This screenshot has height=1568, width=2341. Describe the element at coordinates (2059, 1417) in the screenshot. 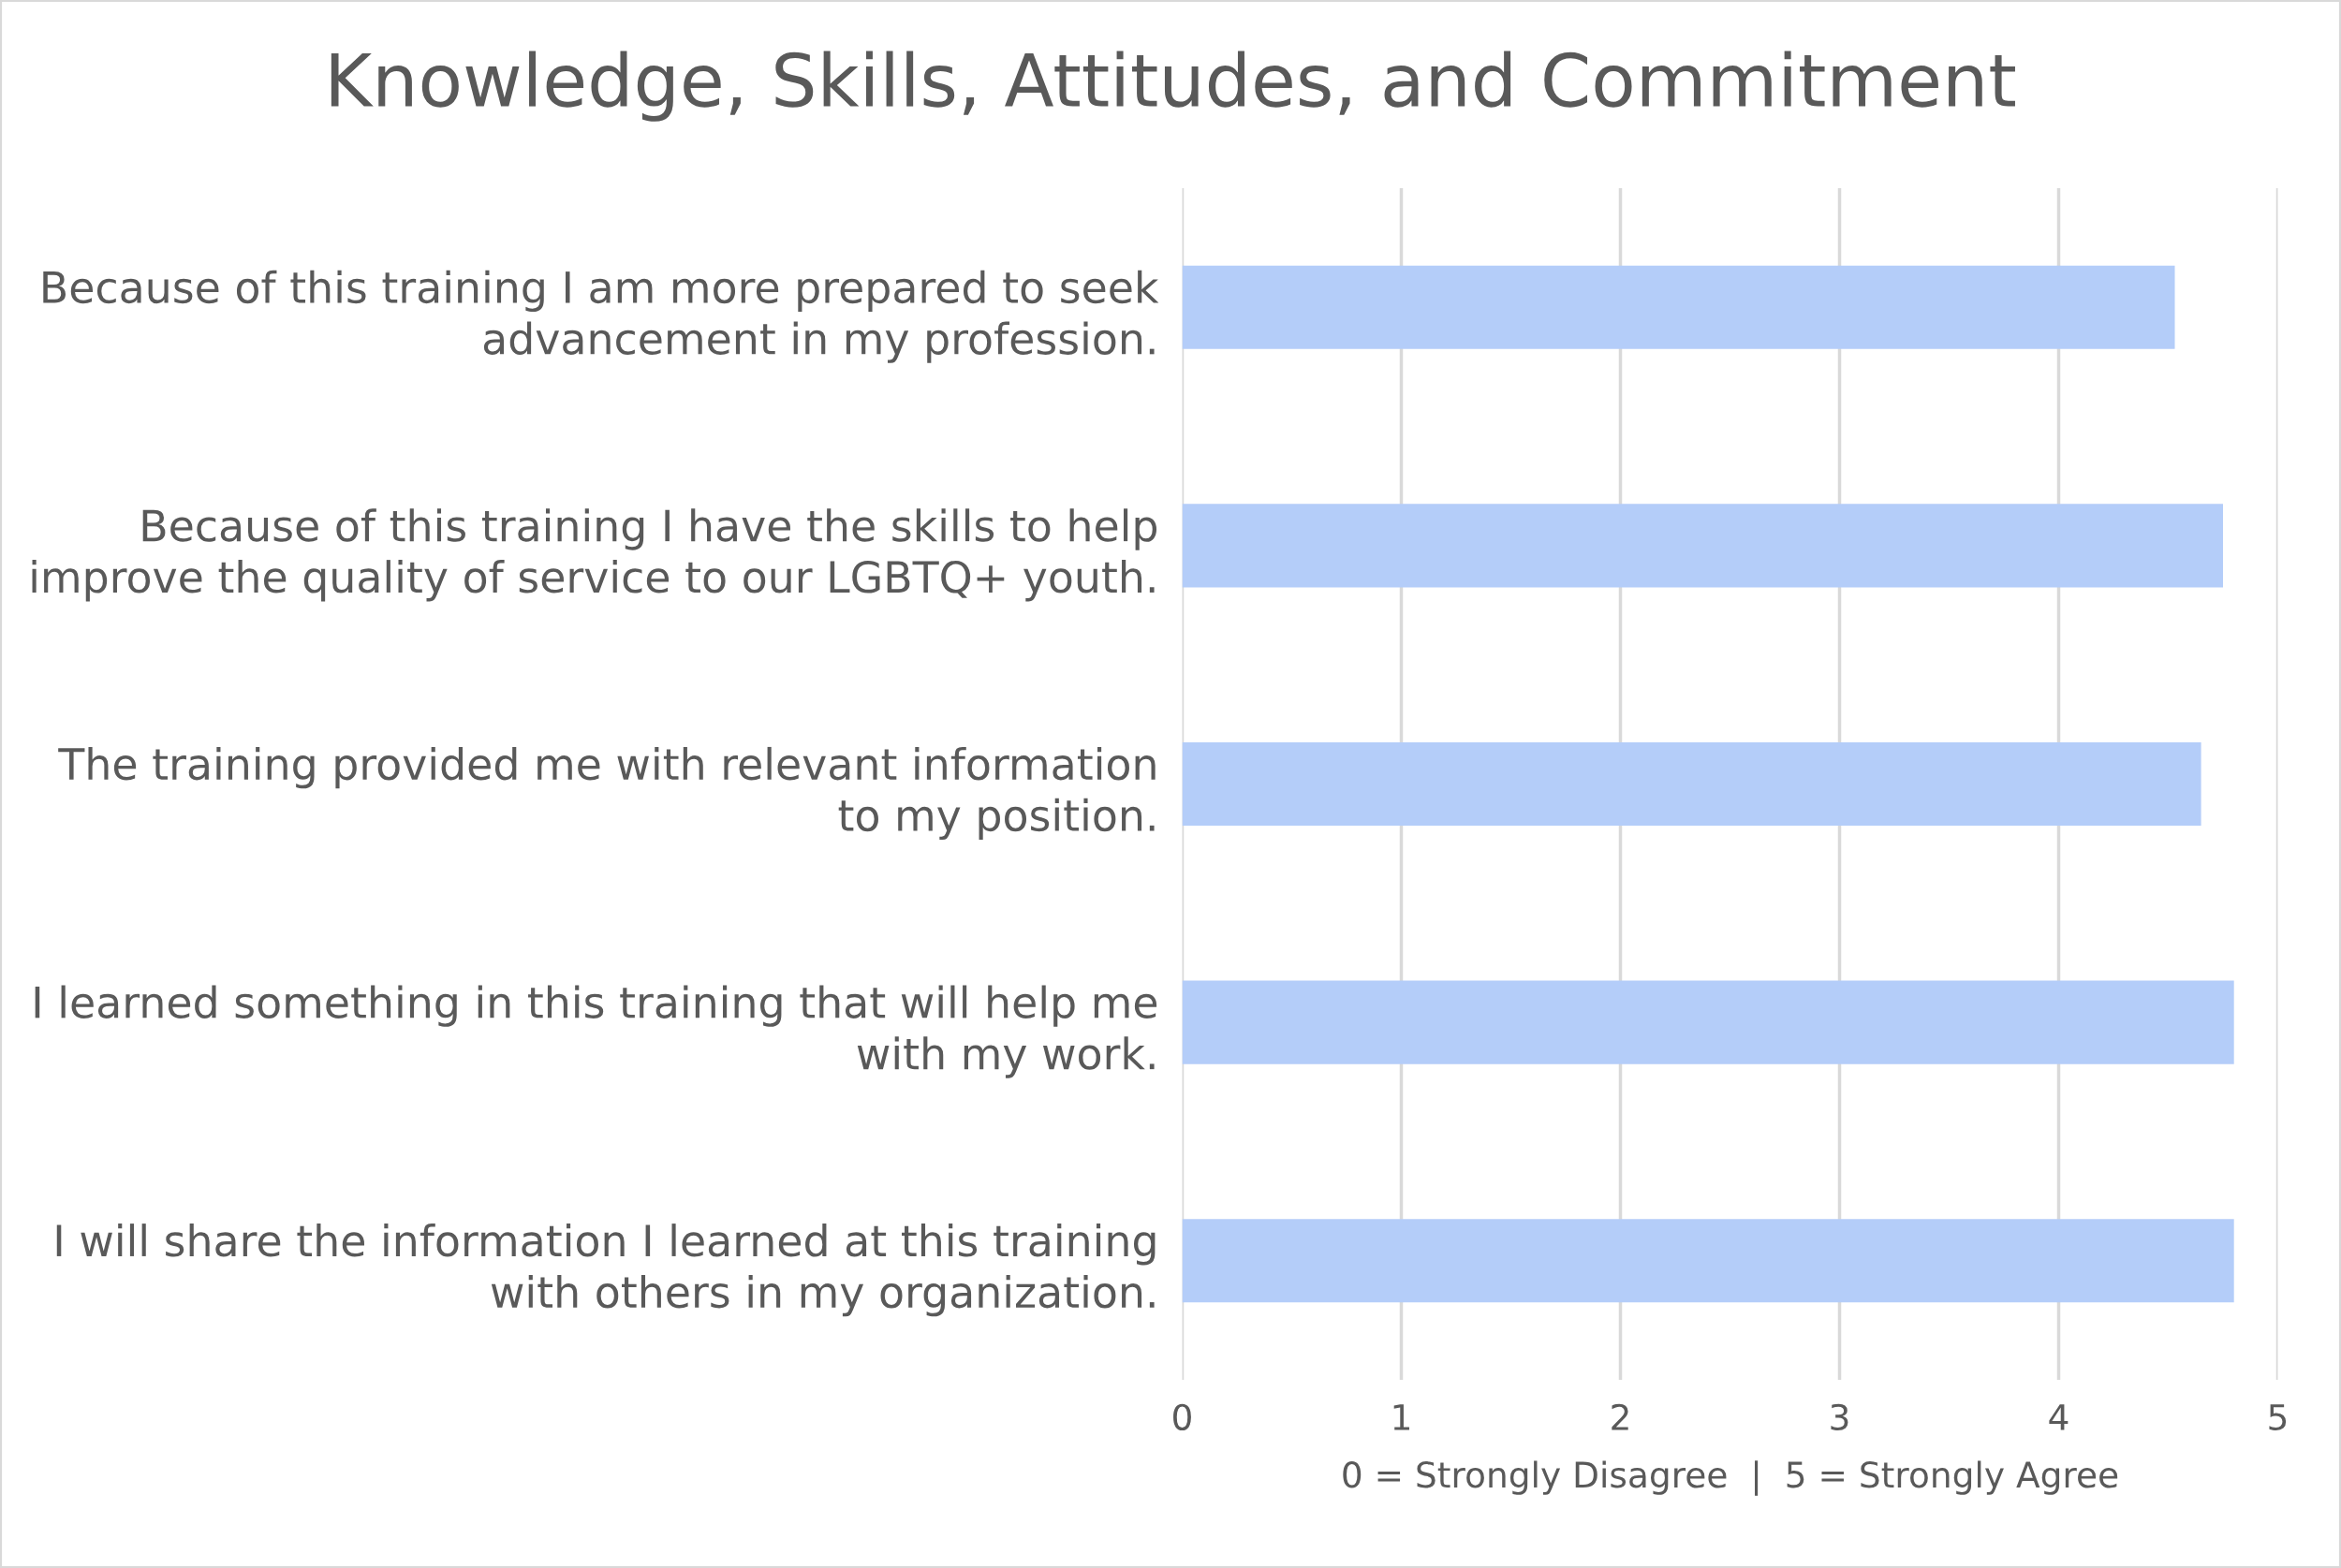

I see `x-tick-label: 4` at that location.